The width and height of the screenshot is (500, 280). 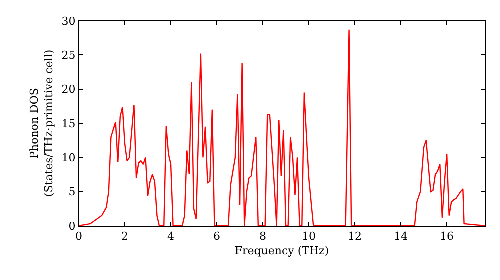 What do you see at coordinates (309, 237) in the screenshot?
I see `x-tick-label: 10` at bounding box center [309, 237].